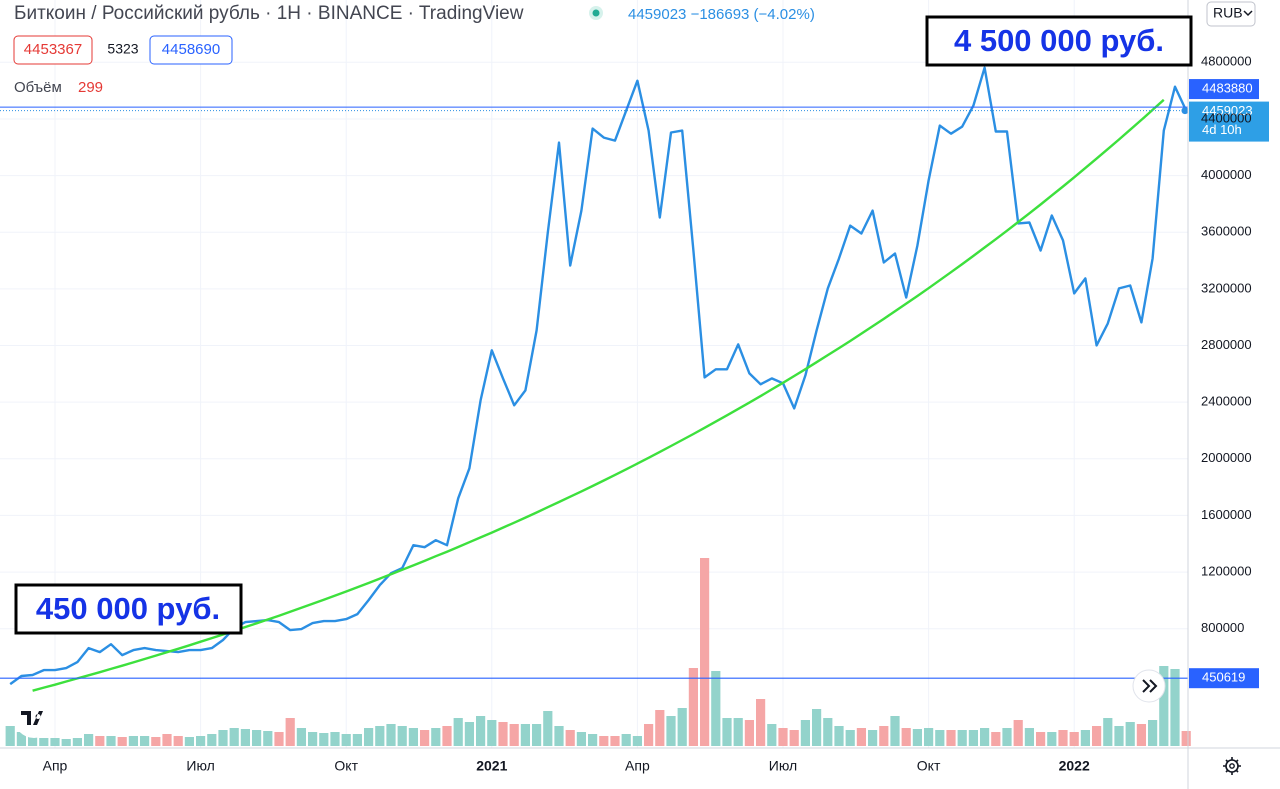 This screenshot has width=1280, height=789. I want to click on high-tag, so click(1224, 89).